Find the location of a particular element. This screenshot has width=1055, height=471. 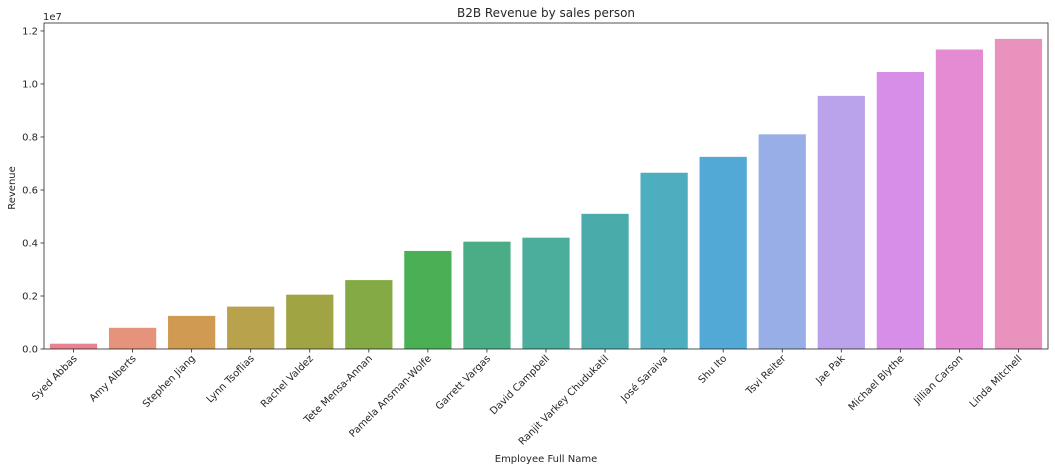

y-tick-label: 0.6 is located at coordinates (30, 190).